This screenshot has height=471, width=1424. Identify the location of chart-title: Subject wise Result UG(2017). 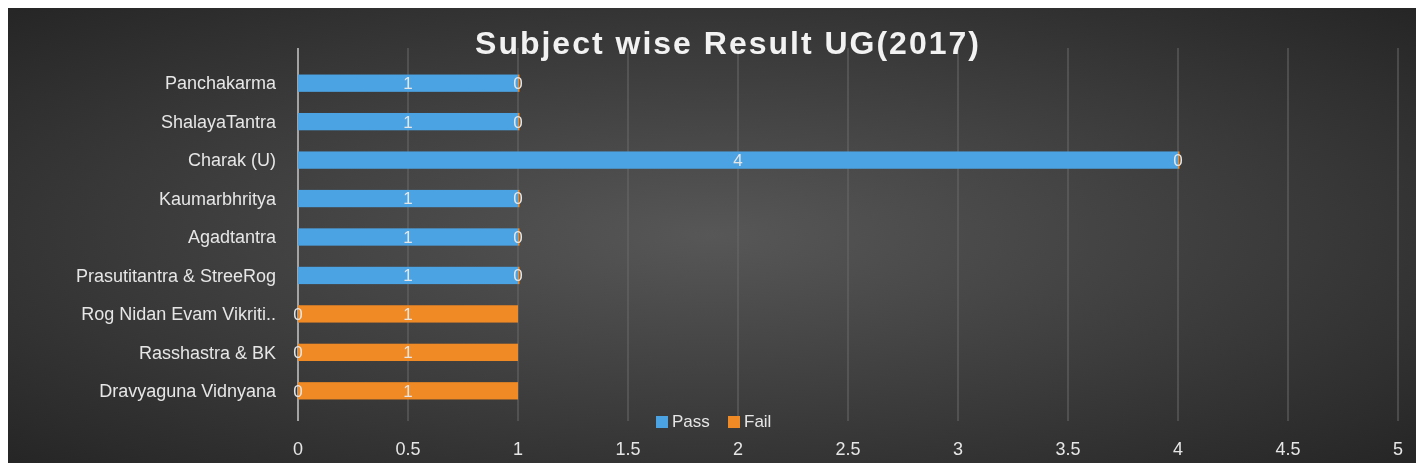
(728, 43).